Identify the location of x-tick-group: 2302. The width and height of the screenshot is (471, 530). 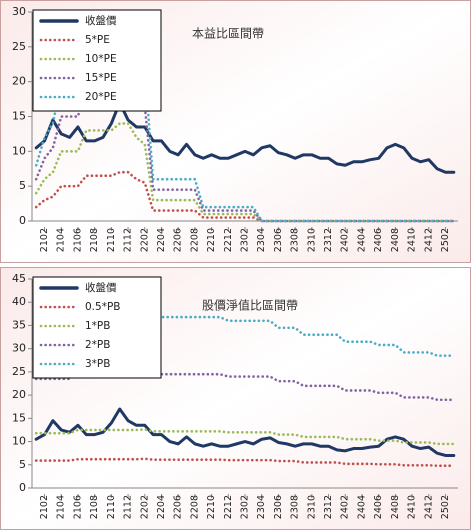
(245, 239).